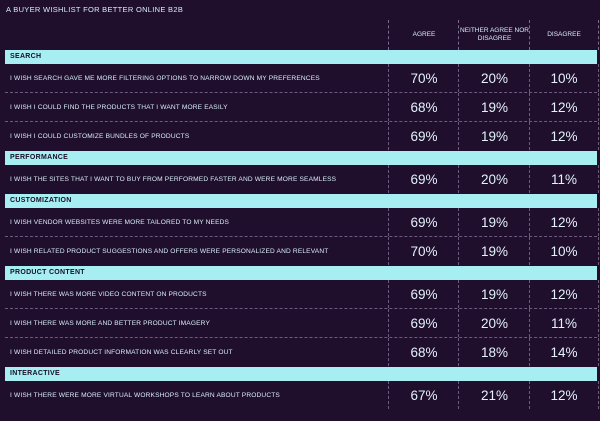  Describe the element at coordinates (423, 395) in the screenshot. I see `agree-value: 67%` at that location.